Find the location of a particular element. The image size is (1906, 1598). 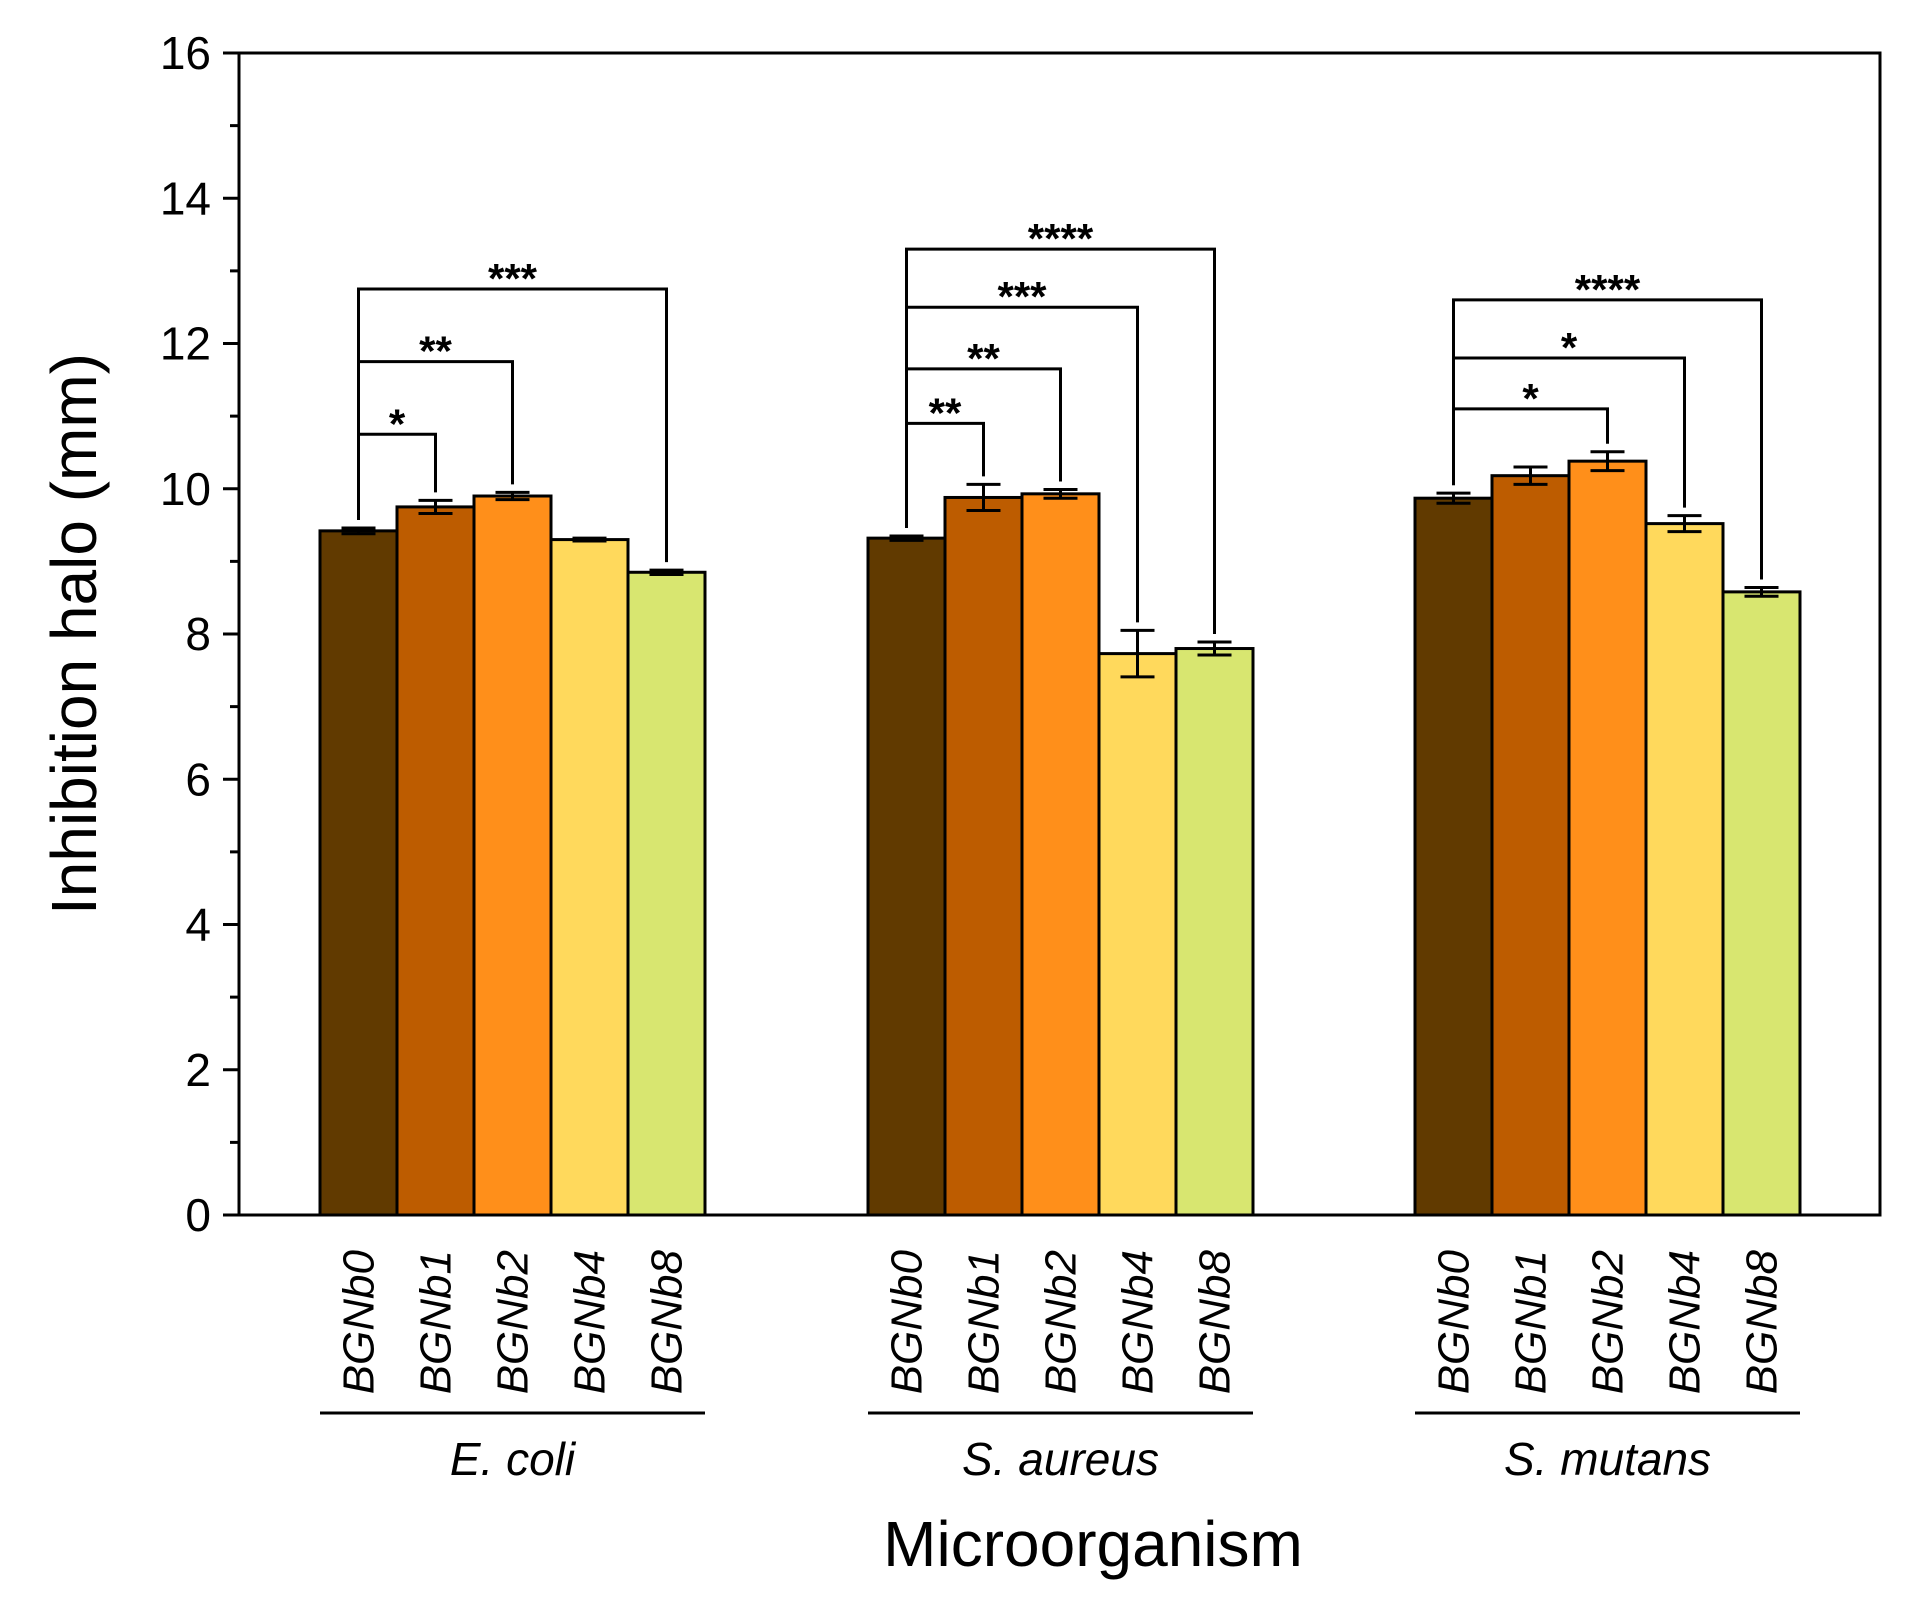

bar-s-mutans-bgnb0 is located at coordinates (1453, 856).